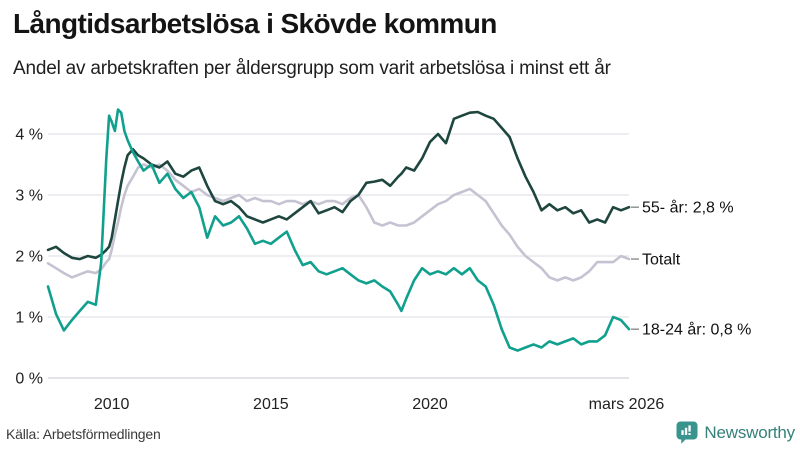 The height and width of the screenshot is (450, 800). Describe the element at coordinates (112, 404) in the screenshot. I see `x-tick-label: 2010` at that location.